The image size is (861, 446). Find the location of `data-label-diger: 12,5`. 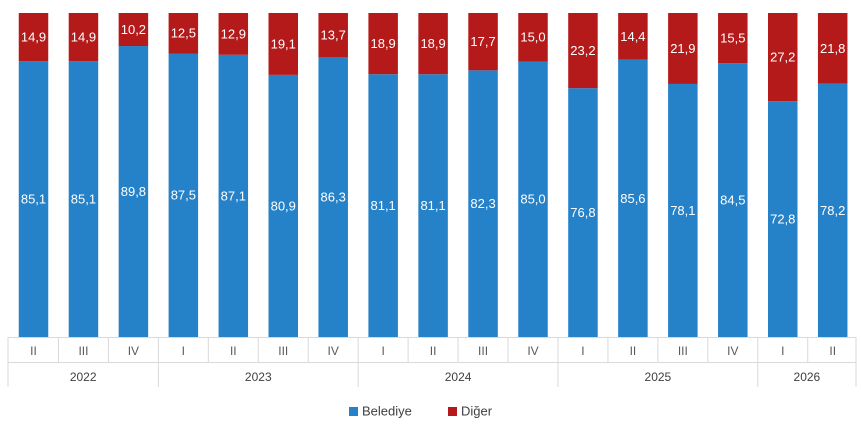

data-label-diger: 12,5 is located at coordinates (183, 33).